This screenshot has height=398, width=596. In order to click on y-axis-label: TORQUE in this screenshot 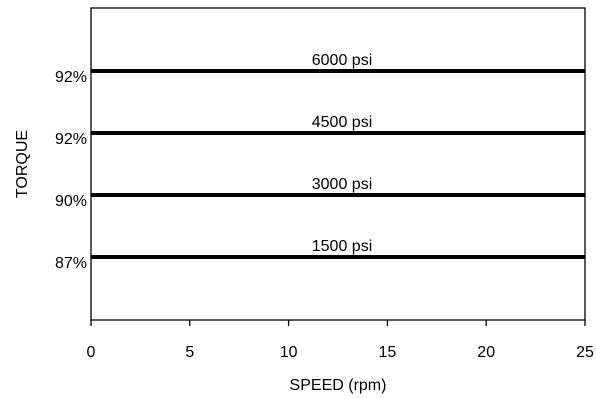, I will do `click(22, 164)`.